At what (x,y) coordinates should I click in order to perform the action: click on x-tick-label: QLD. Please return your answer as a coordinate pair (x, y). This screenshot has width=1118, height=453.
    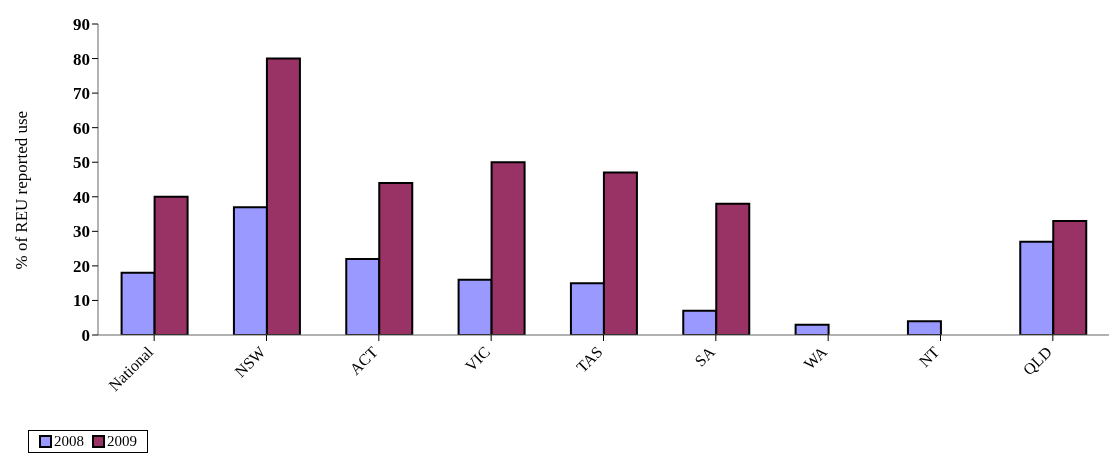
    Looking at the image, I should click on (1037, 361).